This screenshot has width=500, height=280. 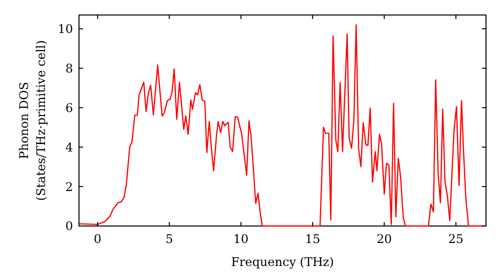 What do you see at coordinates (65, 29) in the screenshot?
I see `y-tick-label: 10` at bounding box center [65, 29].